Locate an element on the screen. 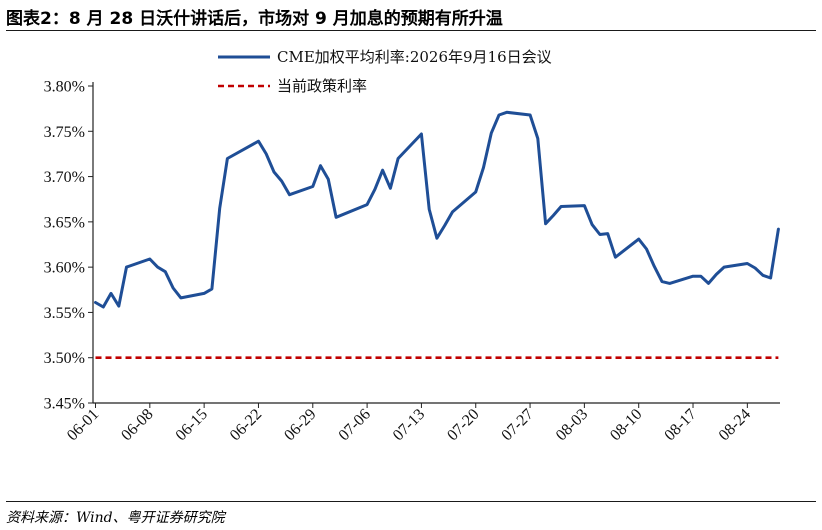  x-tick-label: 08-03 is located at coordinates (572, 425).